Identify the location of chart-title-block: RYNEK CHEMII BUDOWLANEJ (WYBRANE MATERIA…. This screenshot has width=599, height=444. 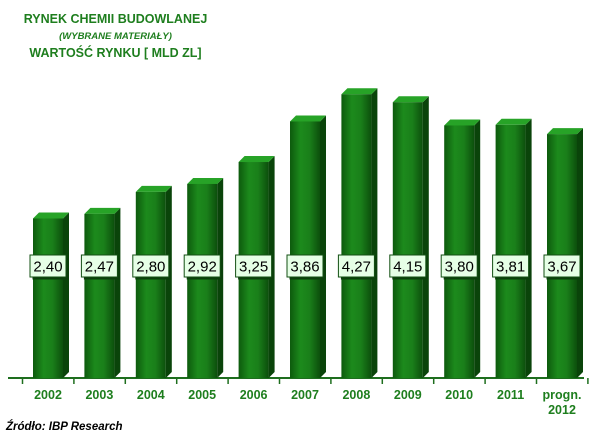
(115, 36).